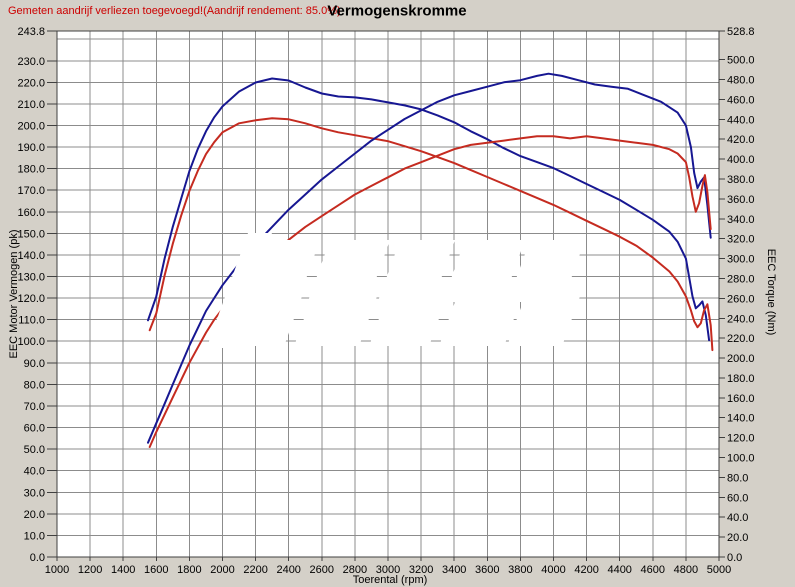 The height and width of the screenshot is (587, 795). I want to click on left-tick-label: 40.0, so click(34, 472).